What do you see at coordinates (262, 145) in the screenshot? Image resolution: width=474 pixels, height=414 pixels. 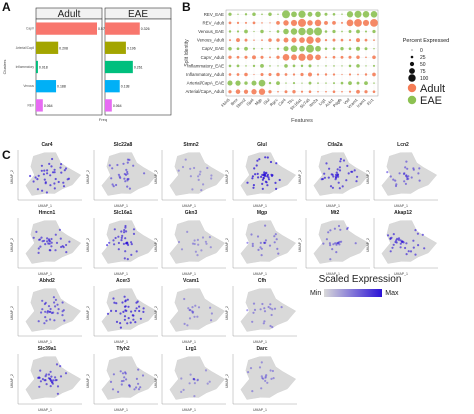 I see `umap-gene-title: Glul` at bounding box center [262, 145].